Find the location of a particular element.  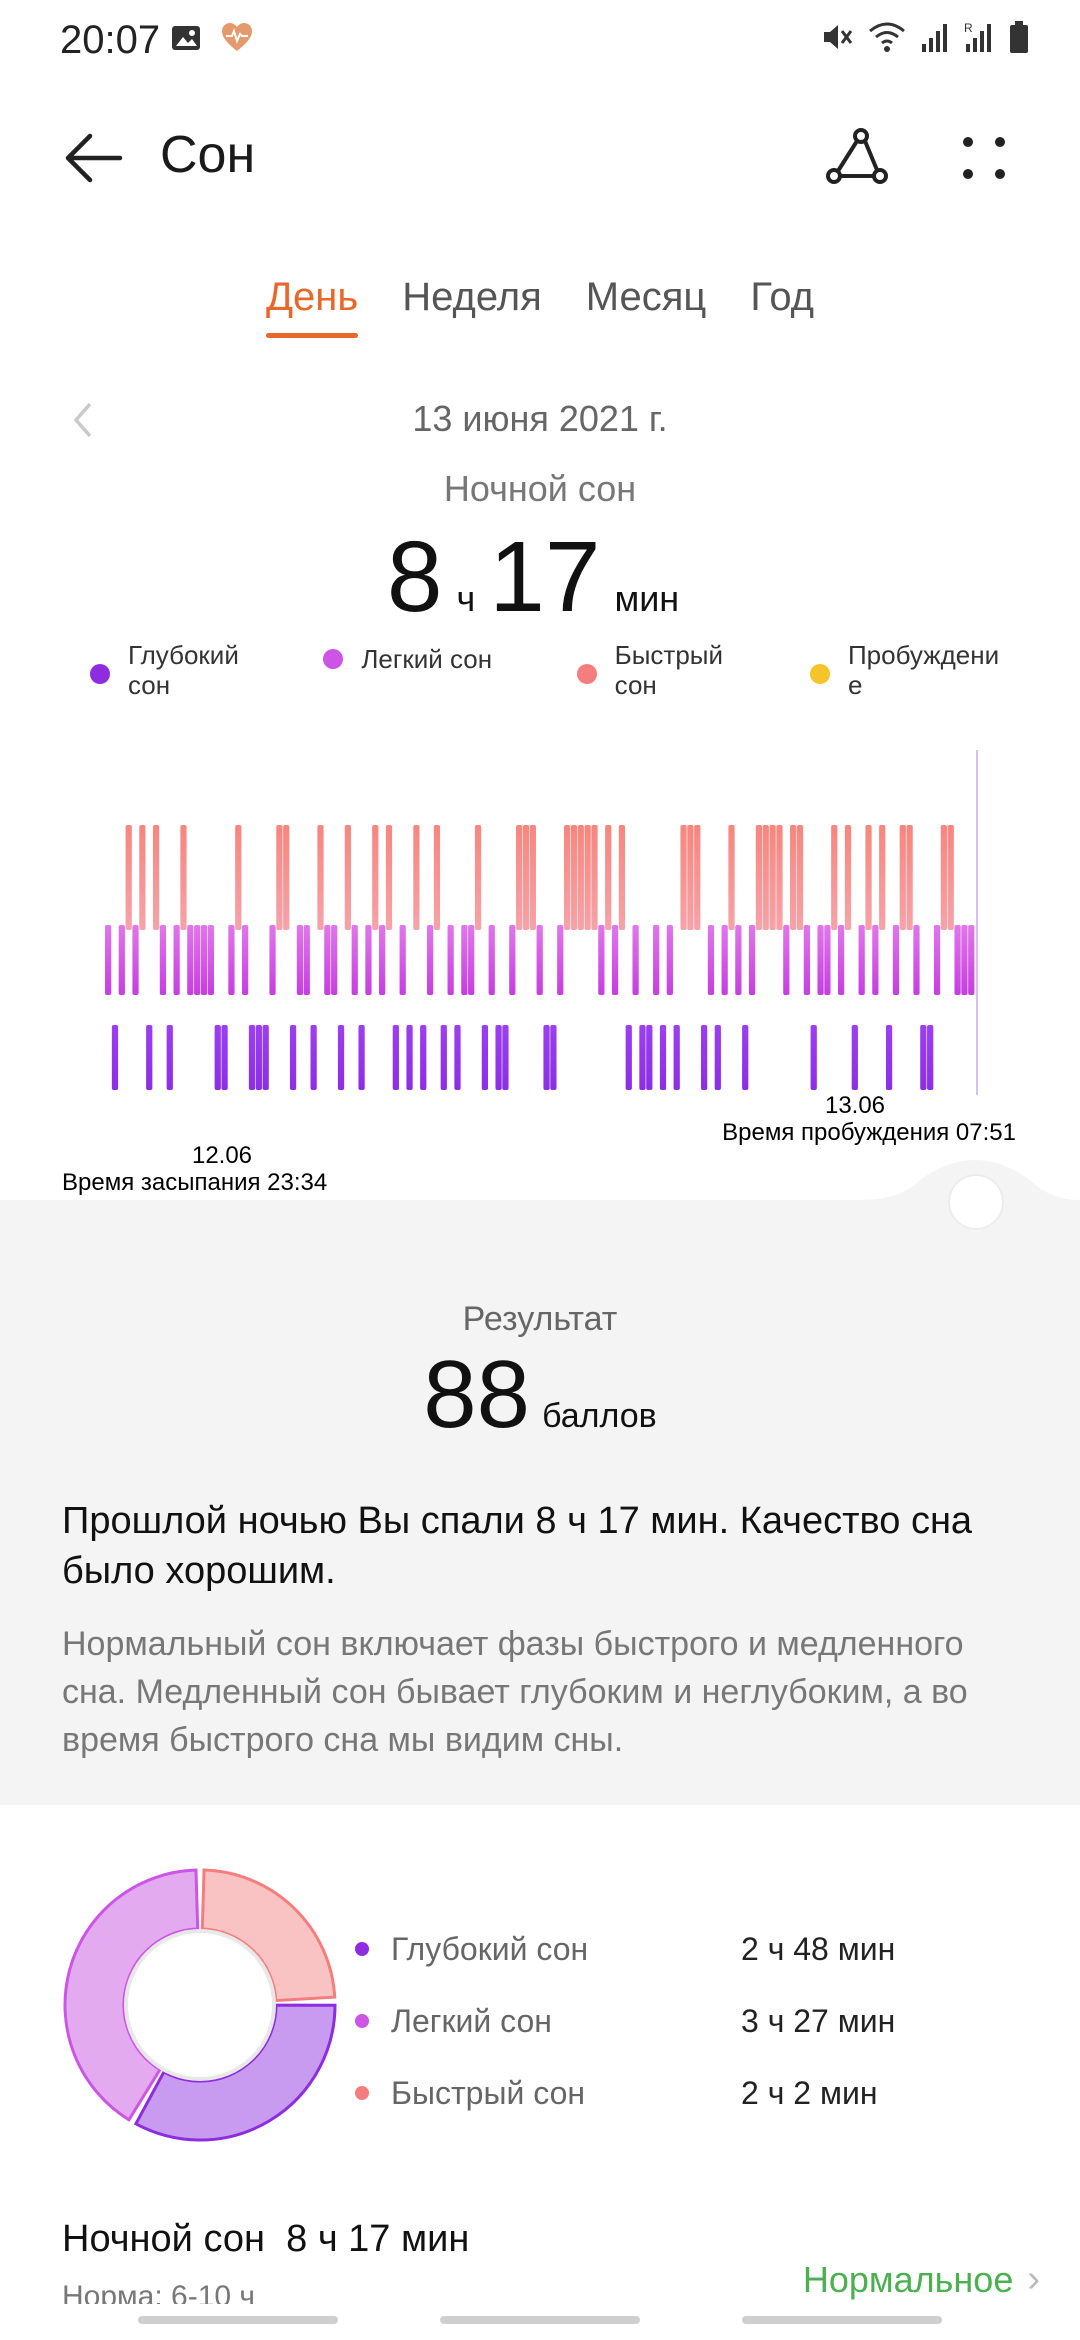

share-route-icon is located at coordinates (857, 156).